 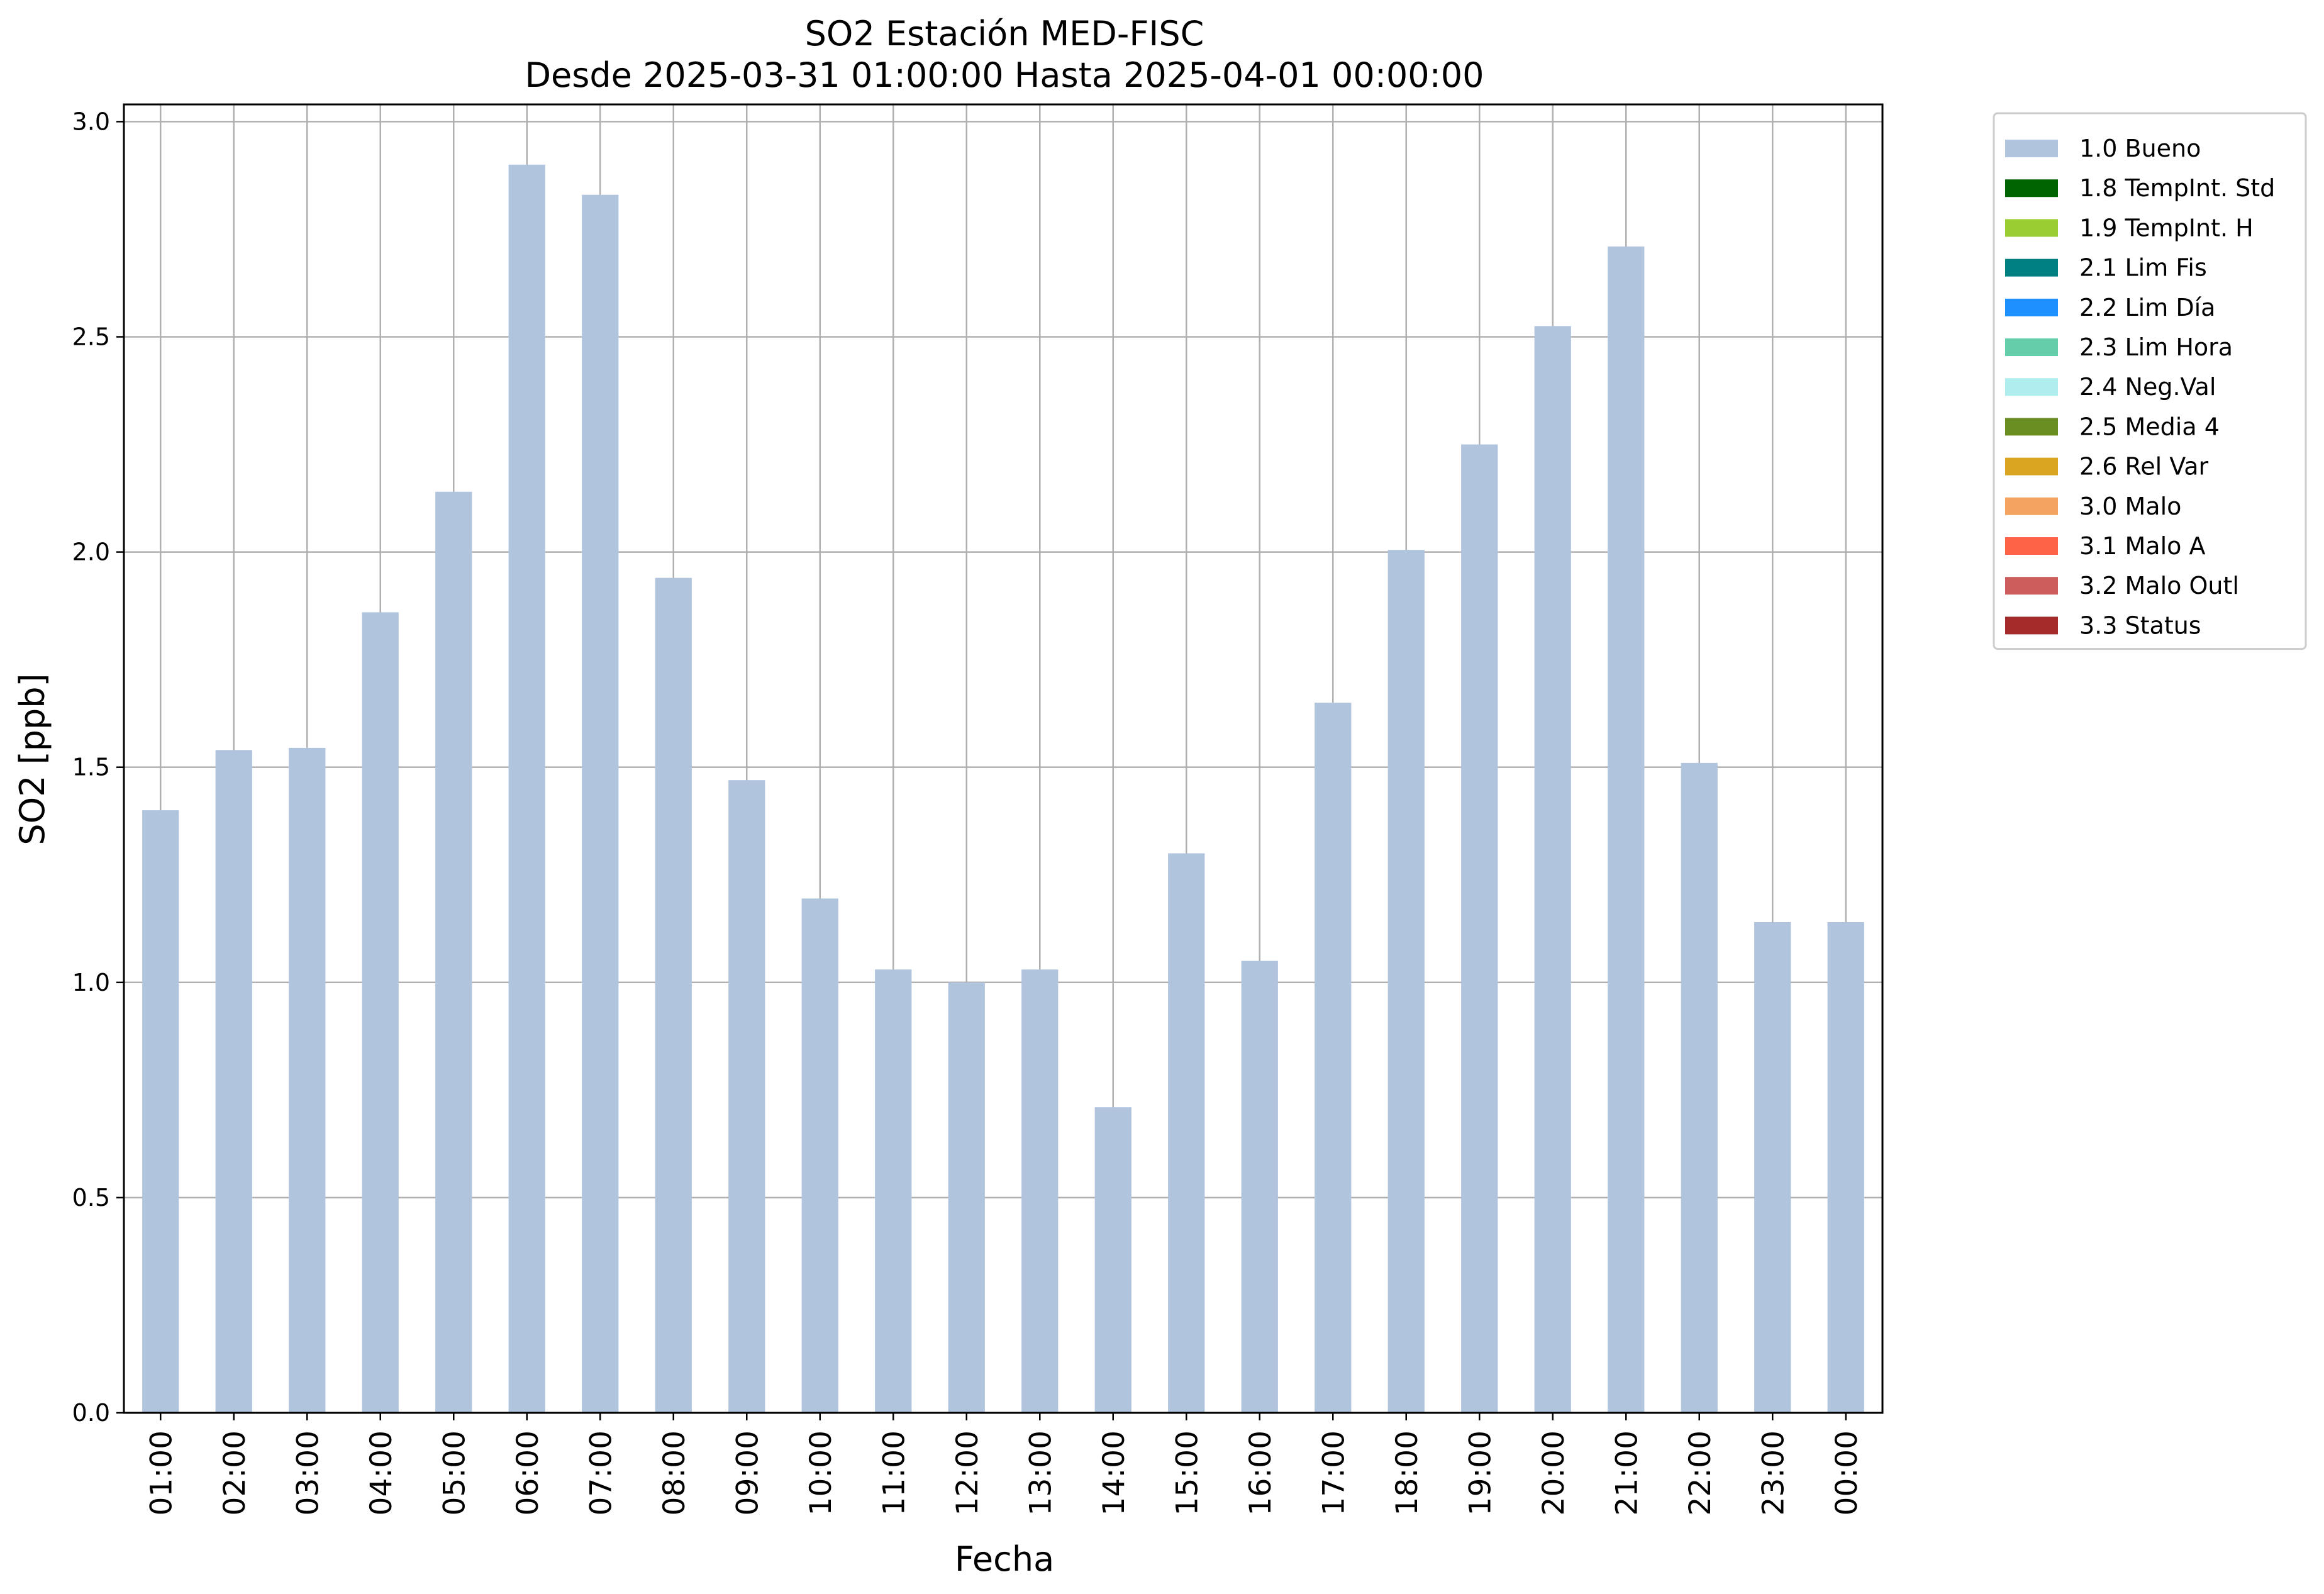 I want to click on y-axis-ticks: 0.0 0.5 1.0 1.5 2.0 2.5 3.0, so click(x=98, y=767).